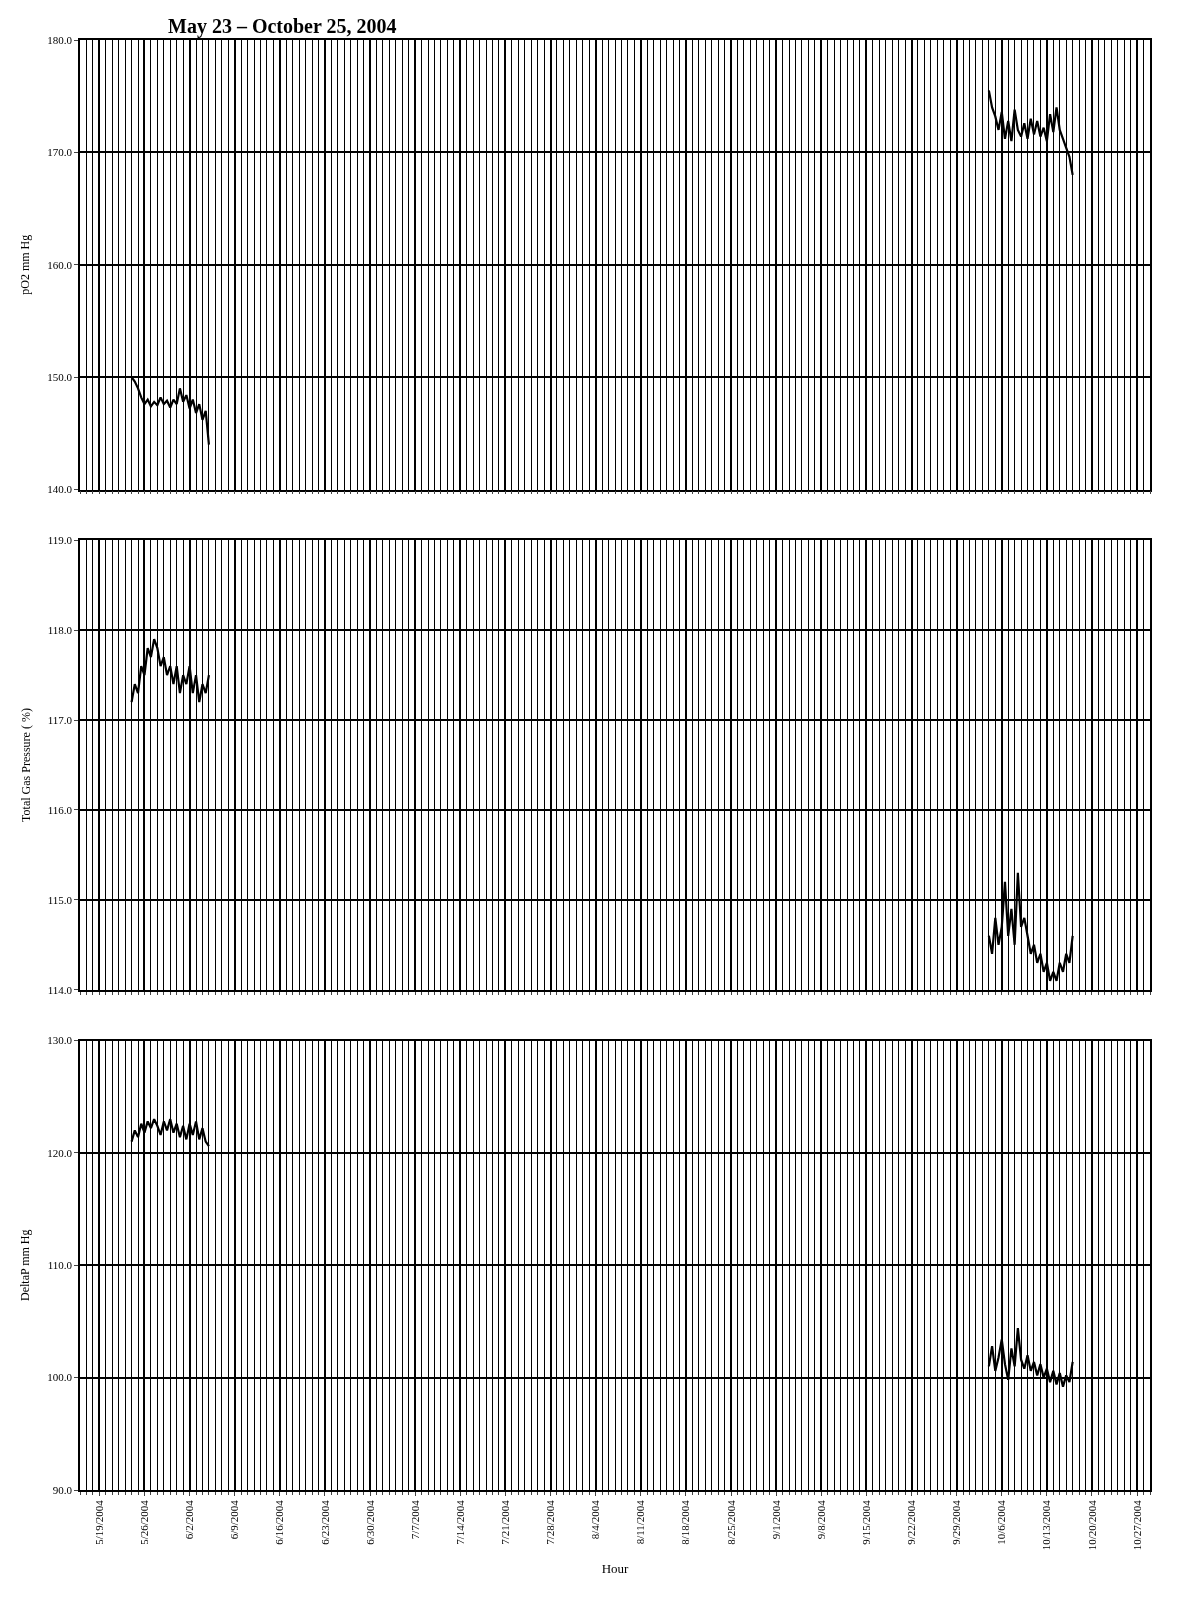 The width and height of the screenshot is (1180, 1600). Describe the element at coordinates (60, 540) in the screenshot. I see `y-tick-label: 119.0` at that location.